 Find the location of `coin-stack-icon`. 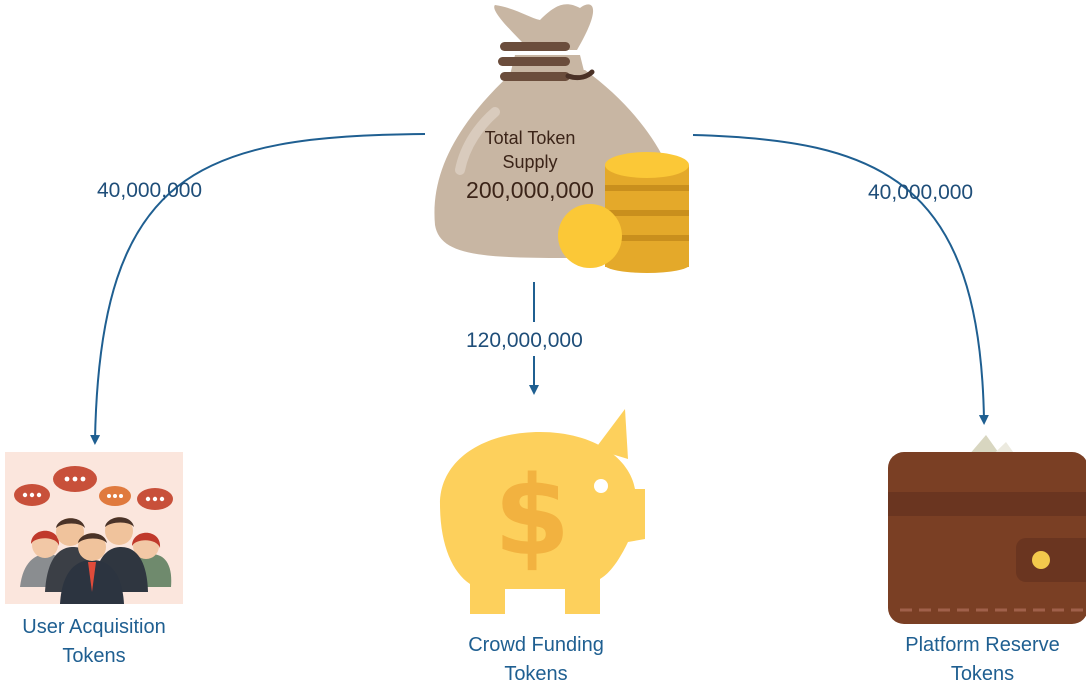

coin-stack-icon is located at coordinates (623, 212).